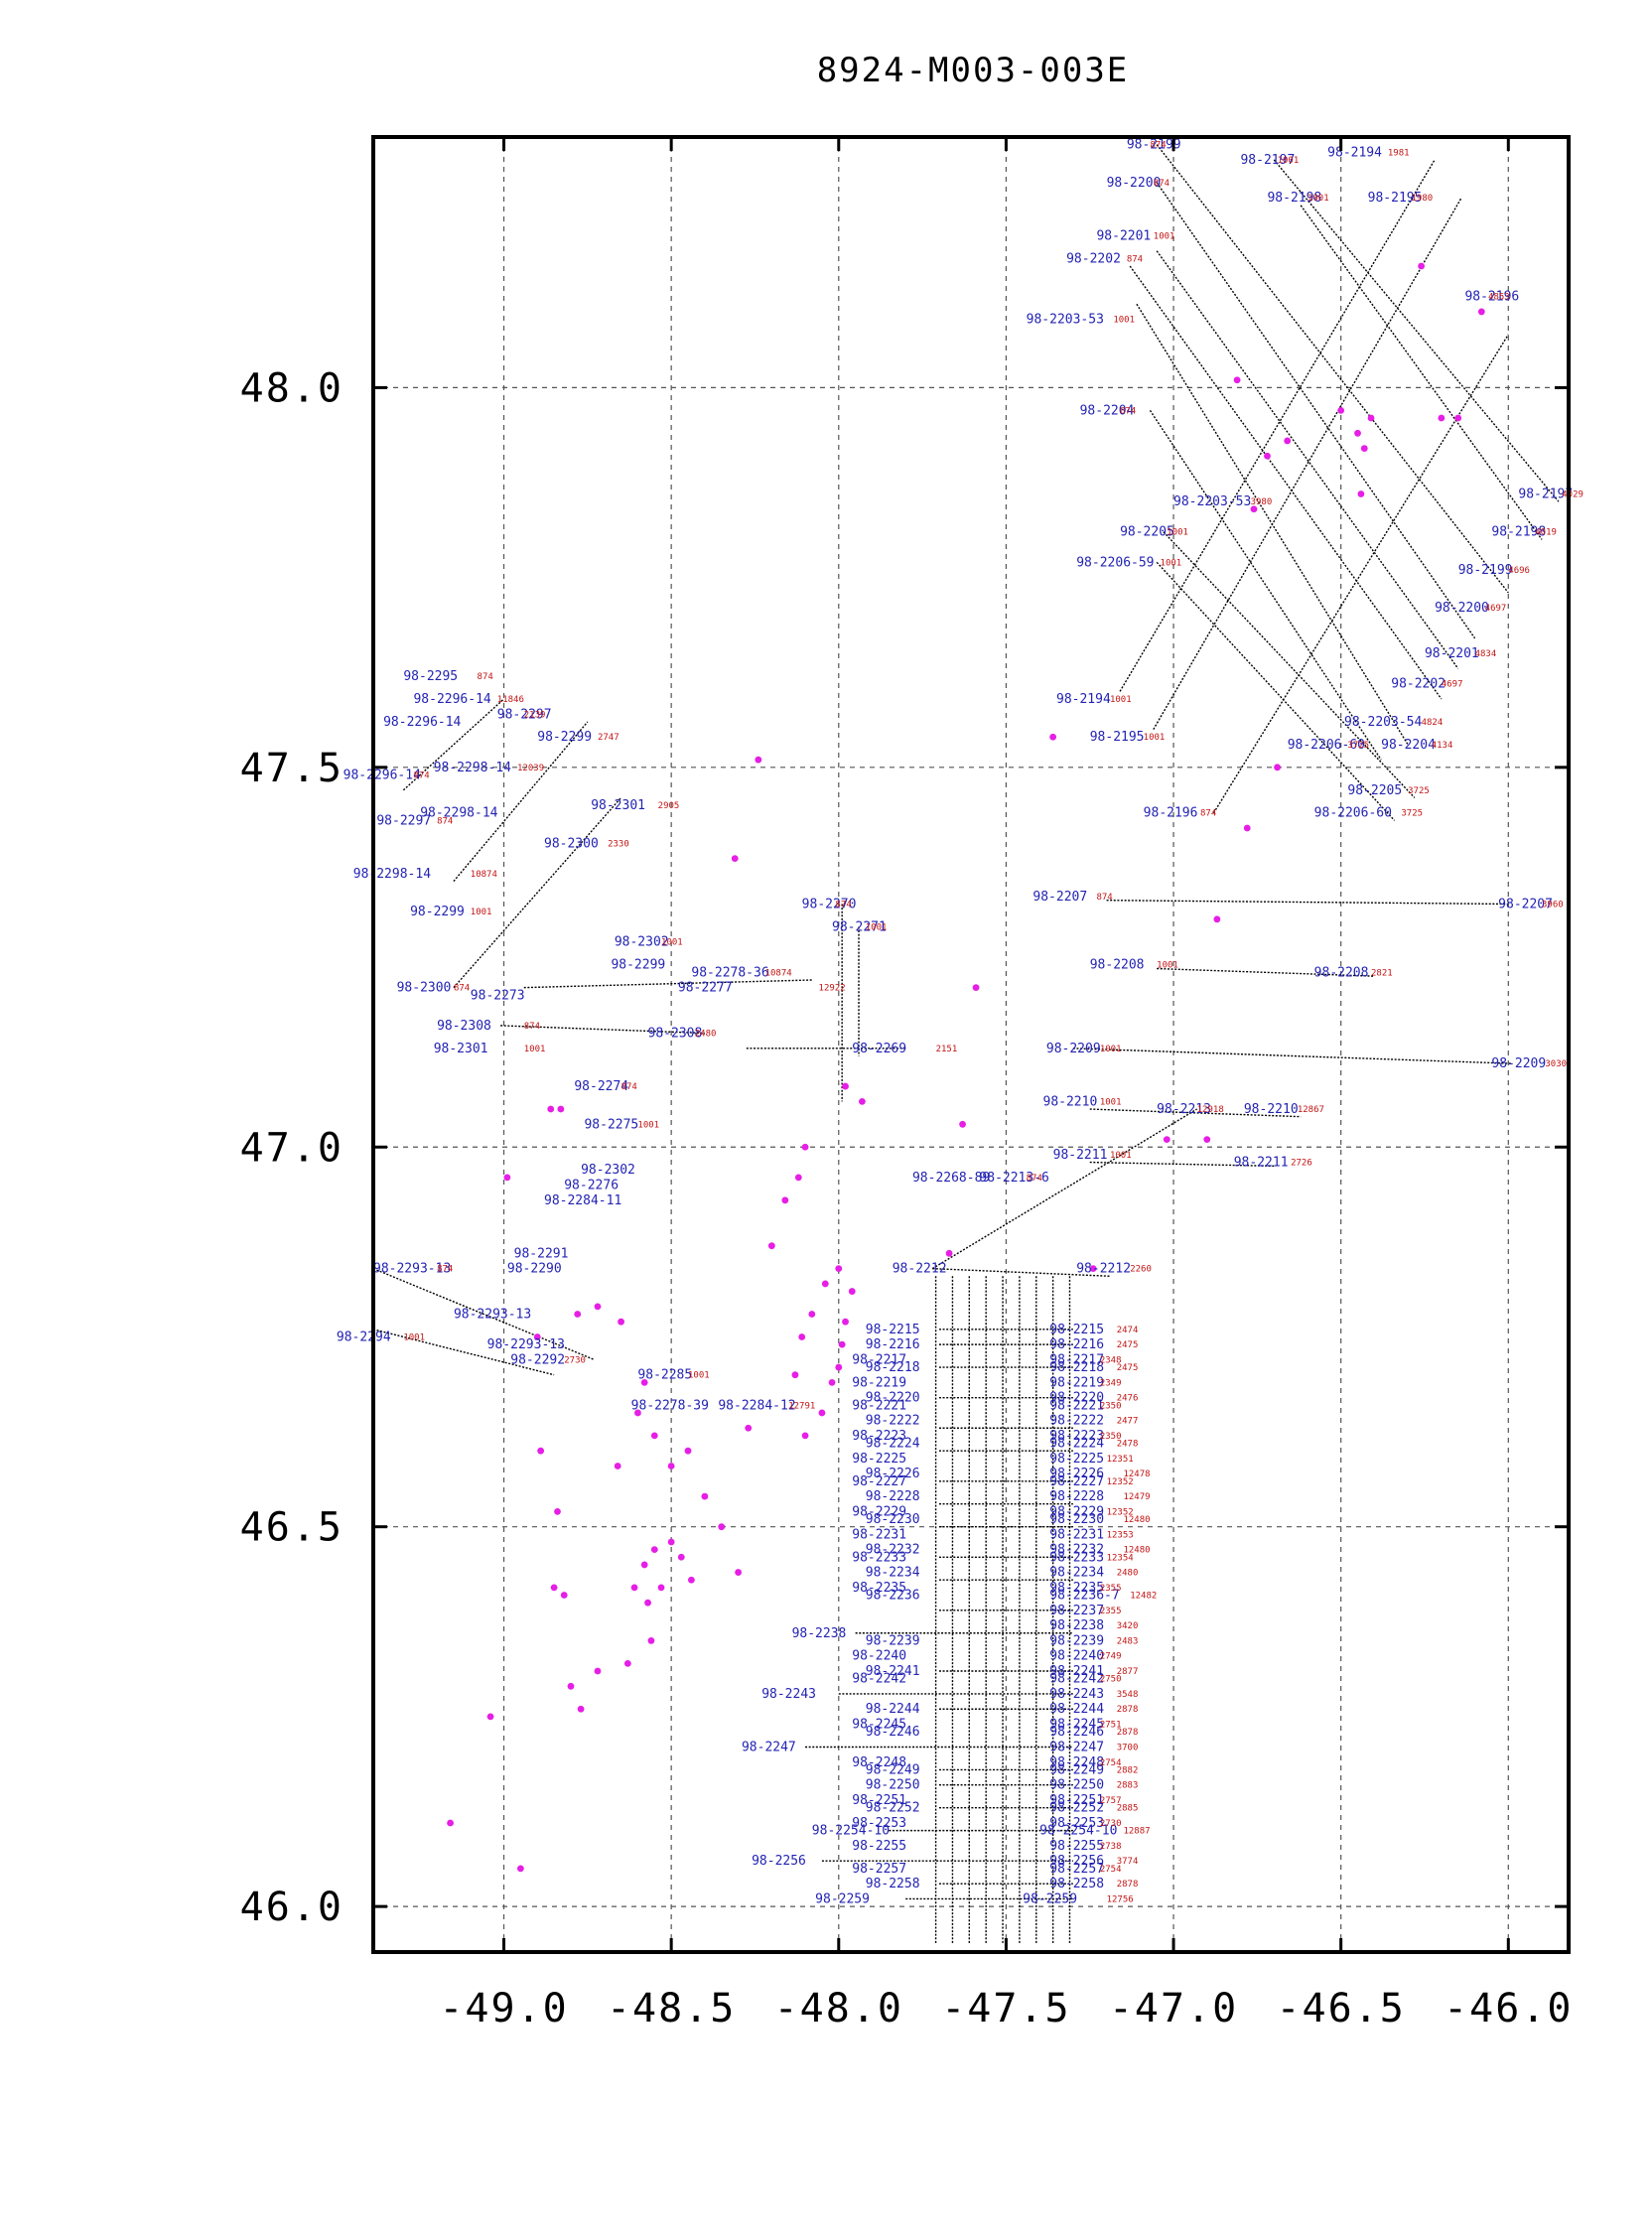 This screenshot has width=1652, height=2240. I want to click on line-label: 98-2245, so click(1077, 1725).